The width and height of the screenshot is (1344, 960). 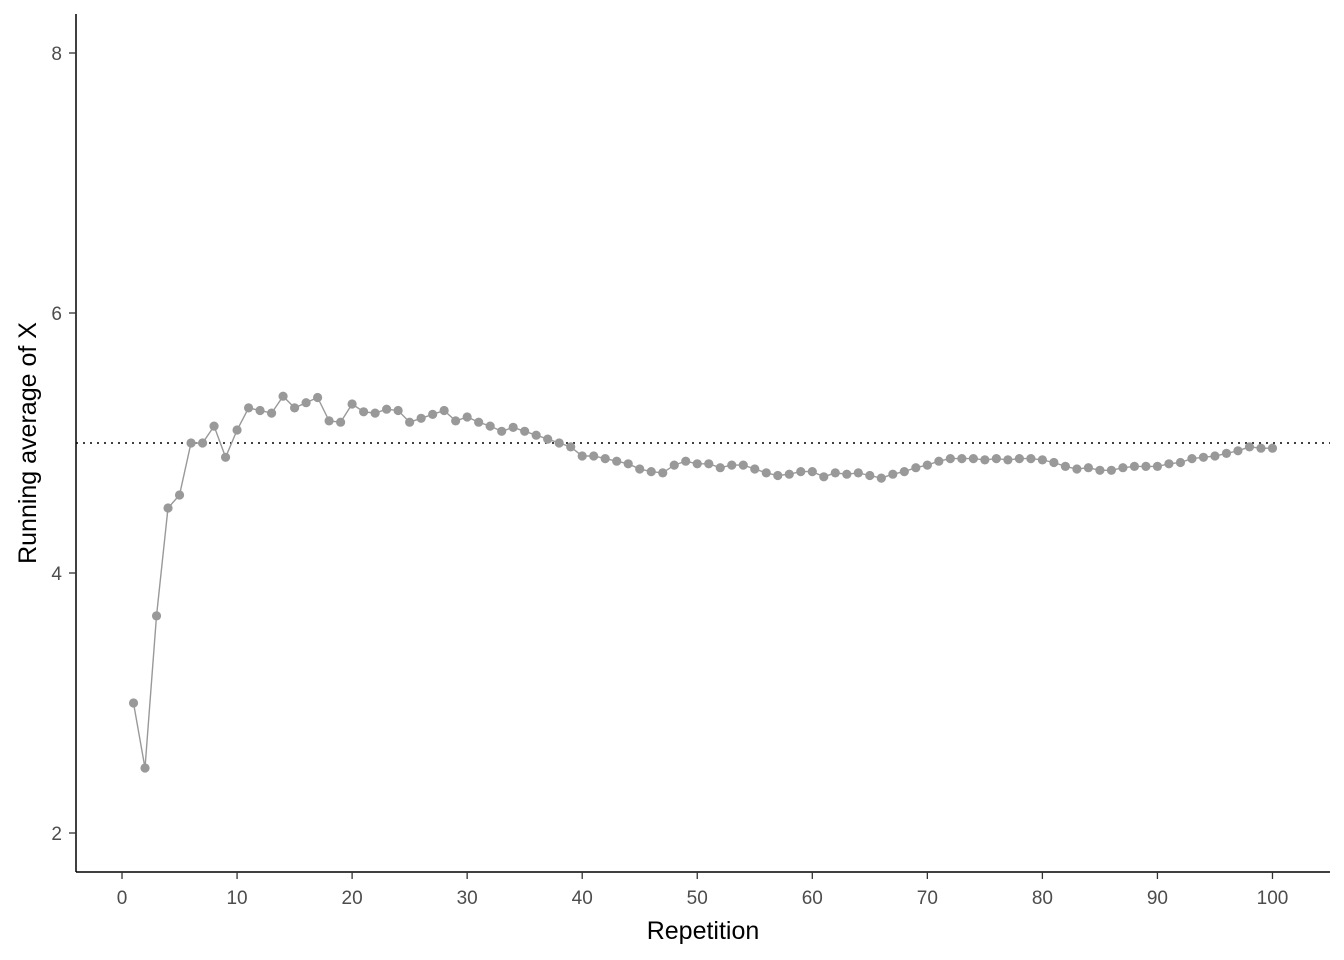 I want to click on x-tick-label: 20, so click(x=352, y=898).